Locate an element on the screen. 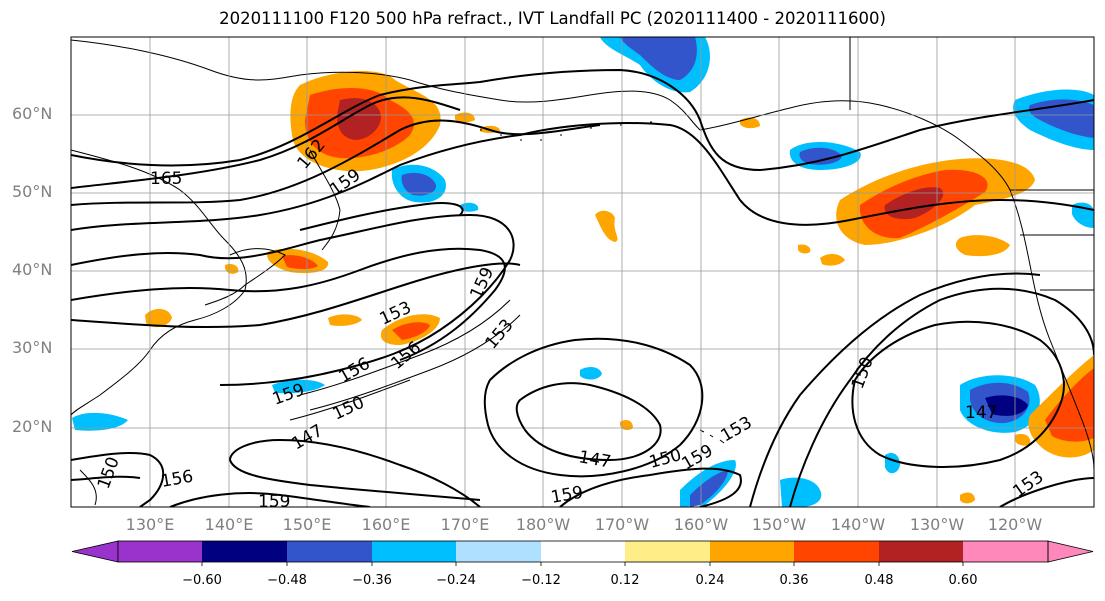  colorbar-tick-label: 0.48 is located at coordinates (879, 580).